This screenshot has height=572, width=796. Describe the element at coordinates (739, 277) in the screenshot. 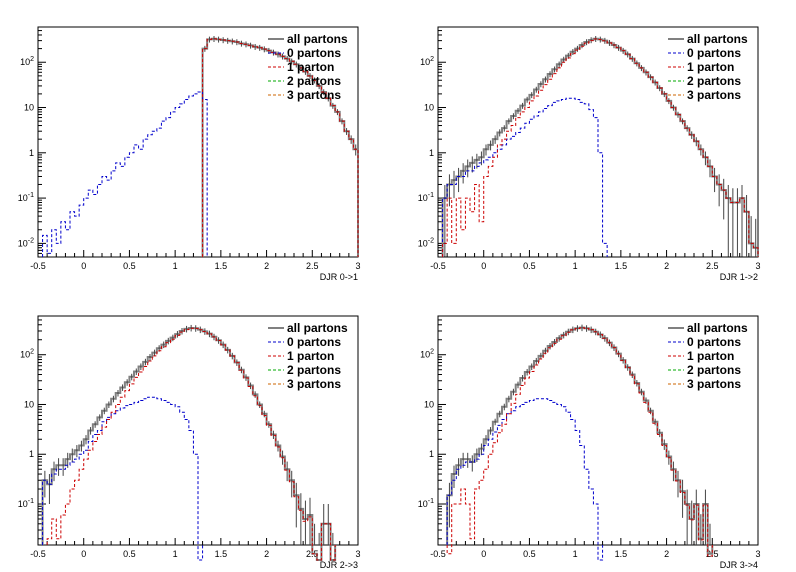

I see `x-axis-title: DJR 1->2` at that location.